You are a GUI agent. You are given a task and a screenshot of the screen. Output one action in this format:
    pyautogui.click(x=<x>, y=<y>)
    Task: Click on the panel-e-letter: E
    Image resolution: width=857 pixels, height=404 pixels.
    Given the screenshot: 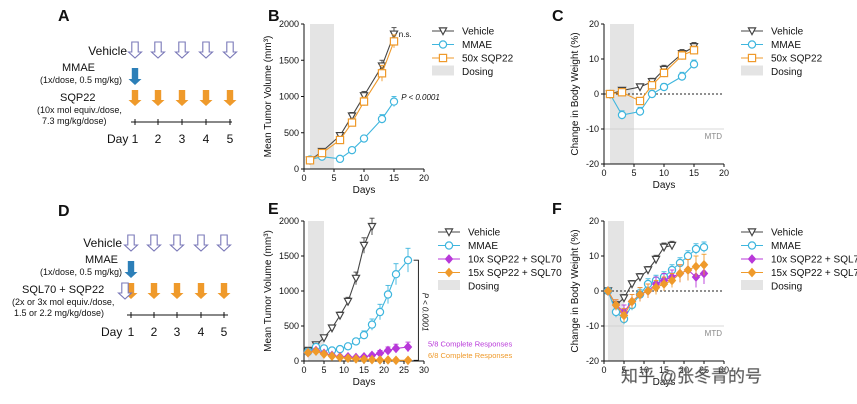 What is the action you would take?
    pyautogui.click(x=273, y=209)
    